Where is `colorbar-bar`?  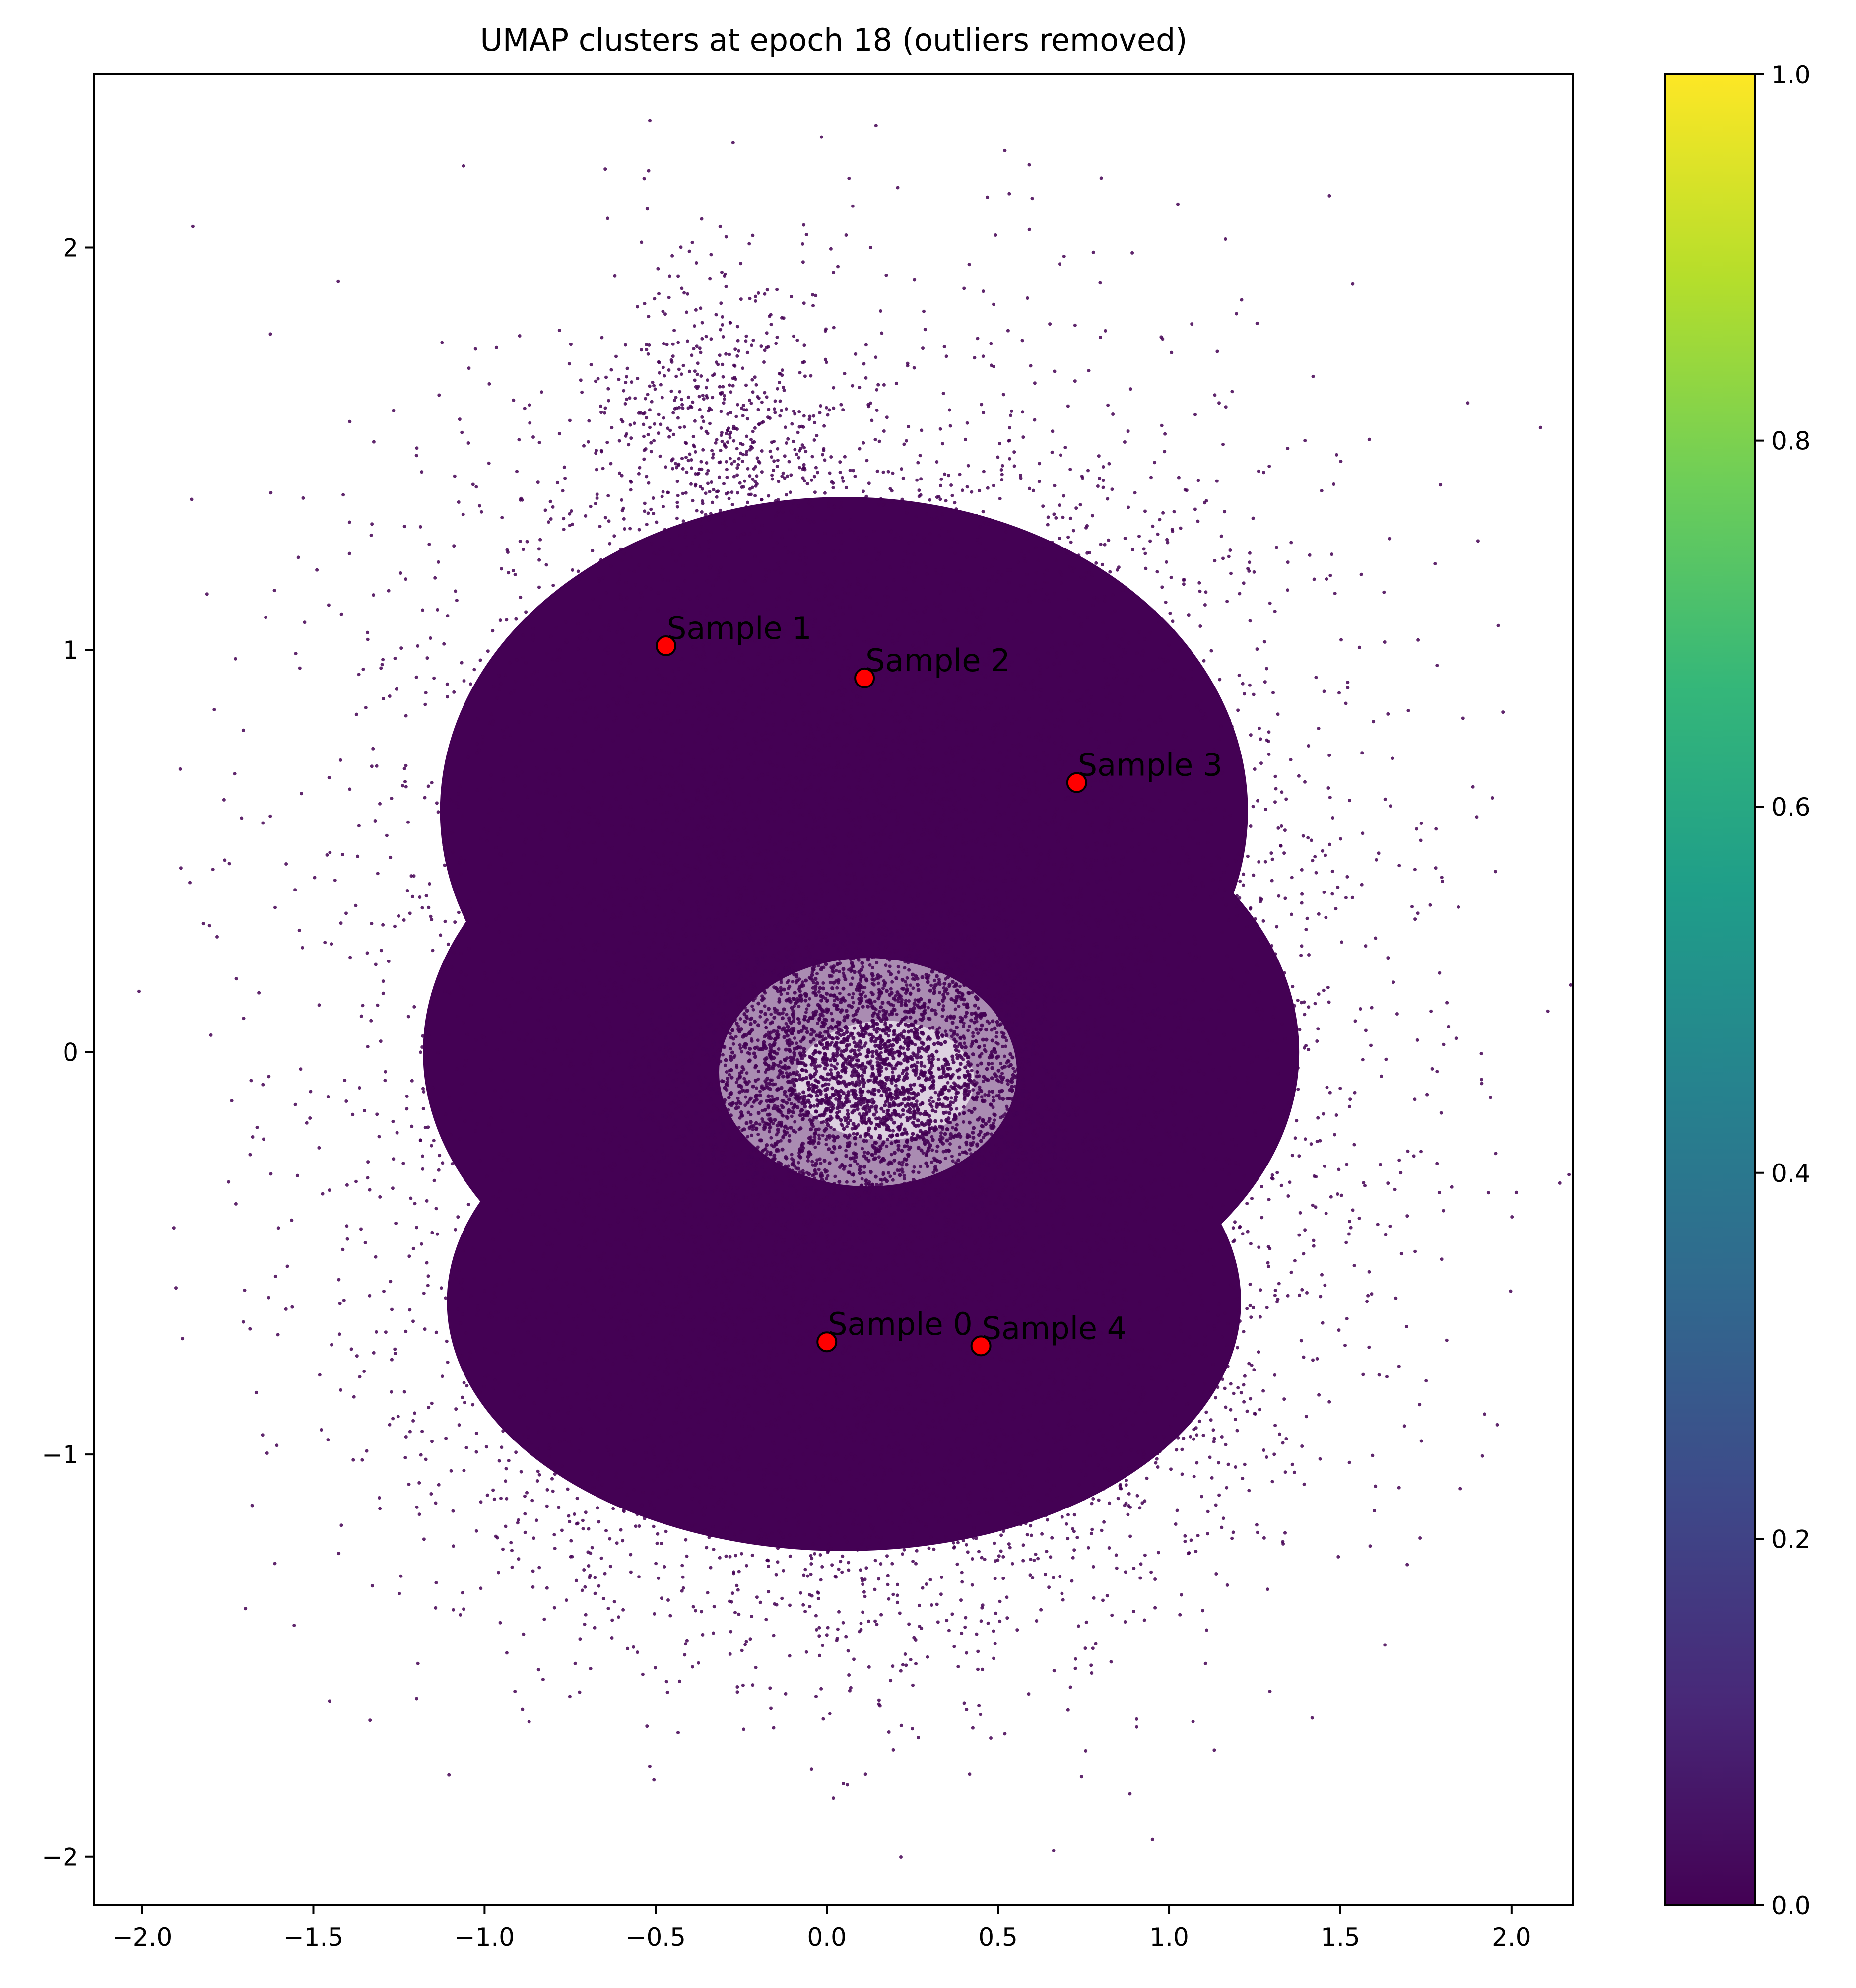
colorbar-bar is located at coordinates (1710, 989).